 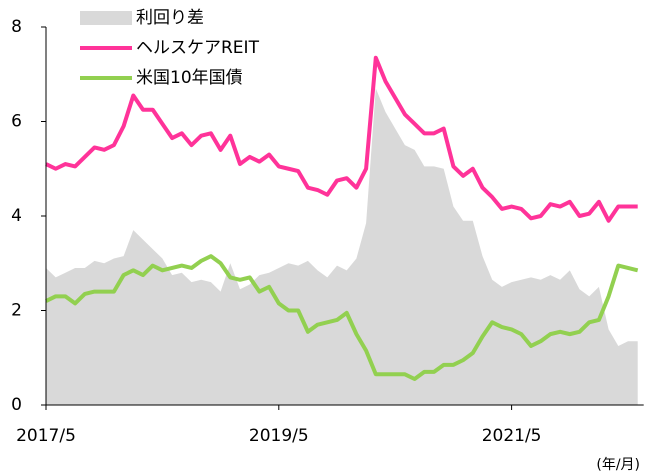 I want to click on x-tick-label: 2017/5, so click(x=46, y=436).